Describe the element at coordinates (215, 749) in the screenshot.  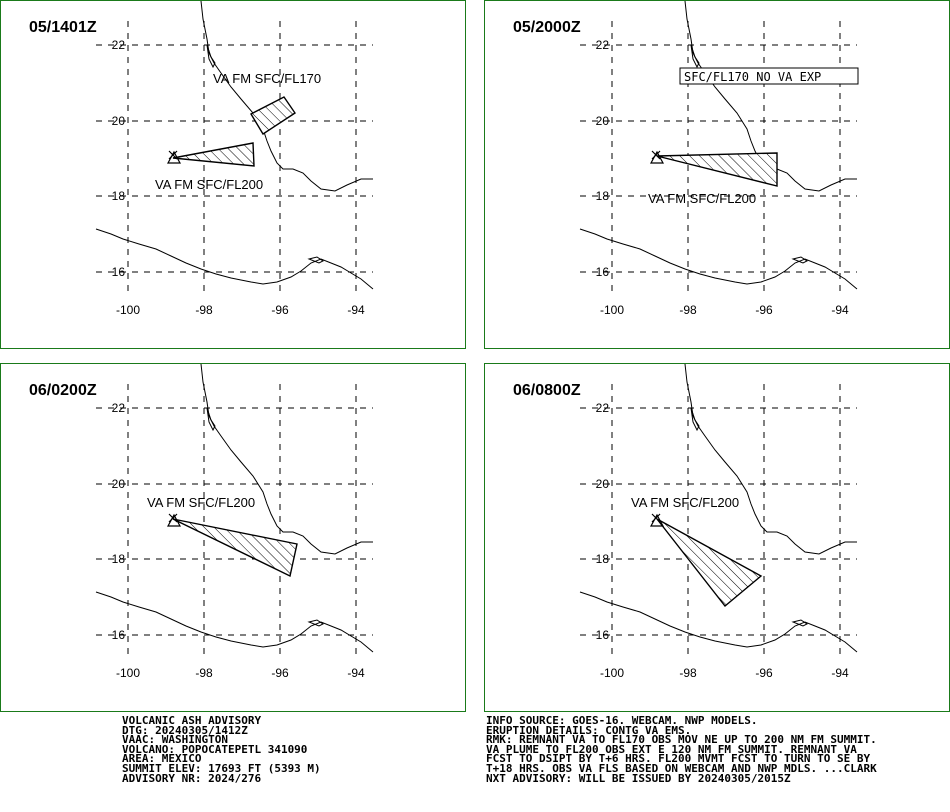
I see `advisory-line: VOLCANO: POPOCATEPETL 341090` at that location.